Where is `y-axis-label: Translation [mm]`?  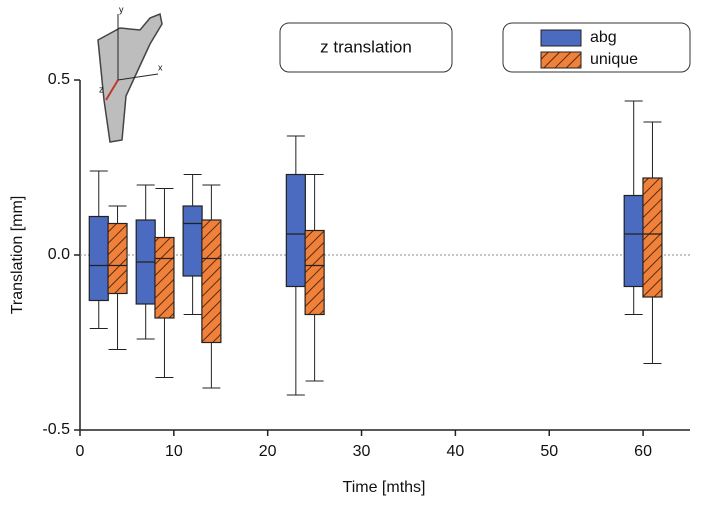
y-axis-label: Translation [mm] is located at coordinates (17, 255).